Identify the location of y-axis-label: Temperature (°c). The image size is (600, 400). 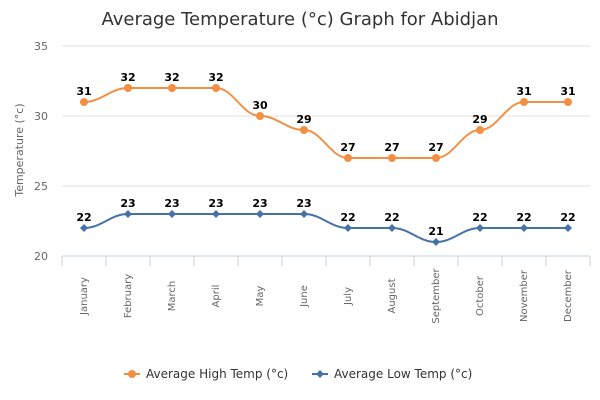
(19, 150).